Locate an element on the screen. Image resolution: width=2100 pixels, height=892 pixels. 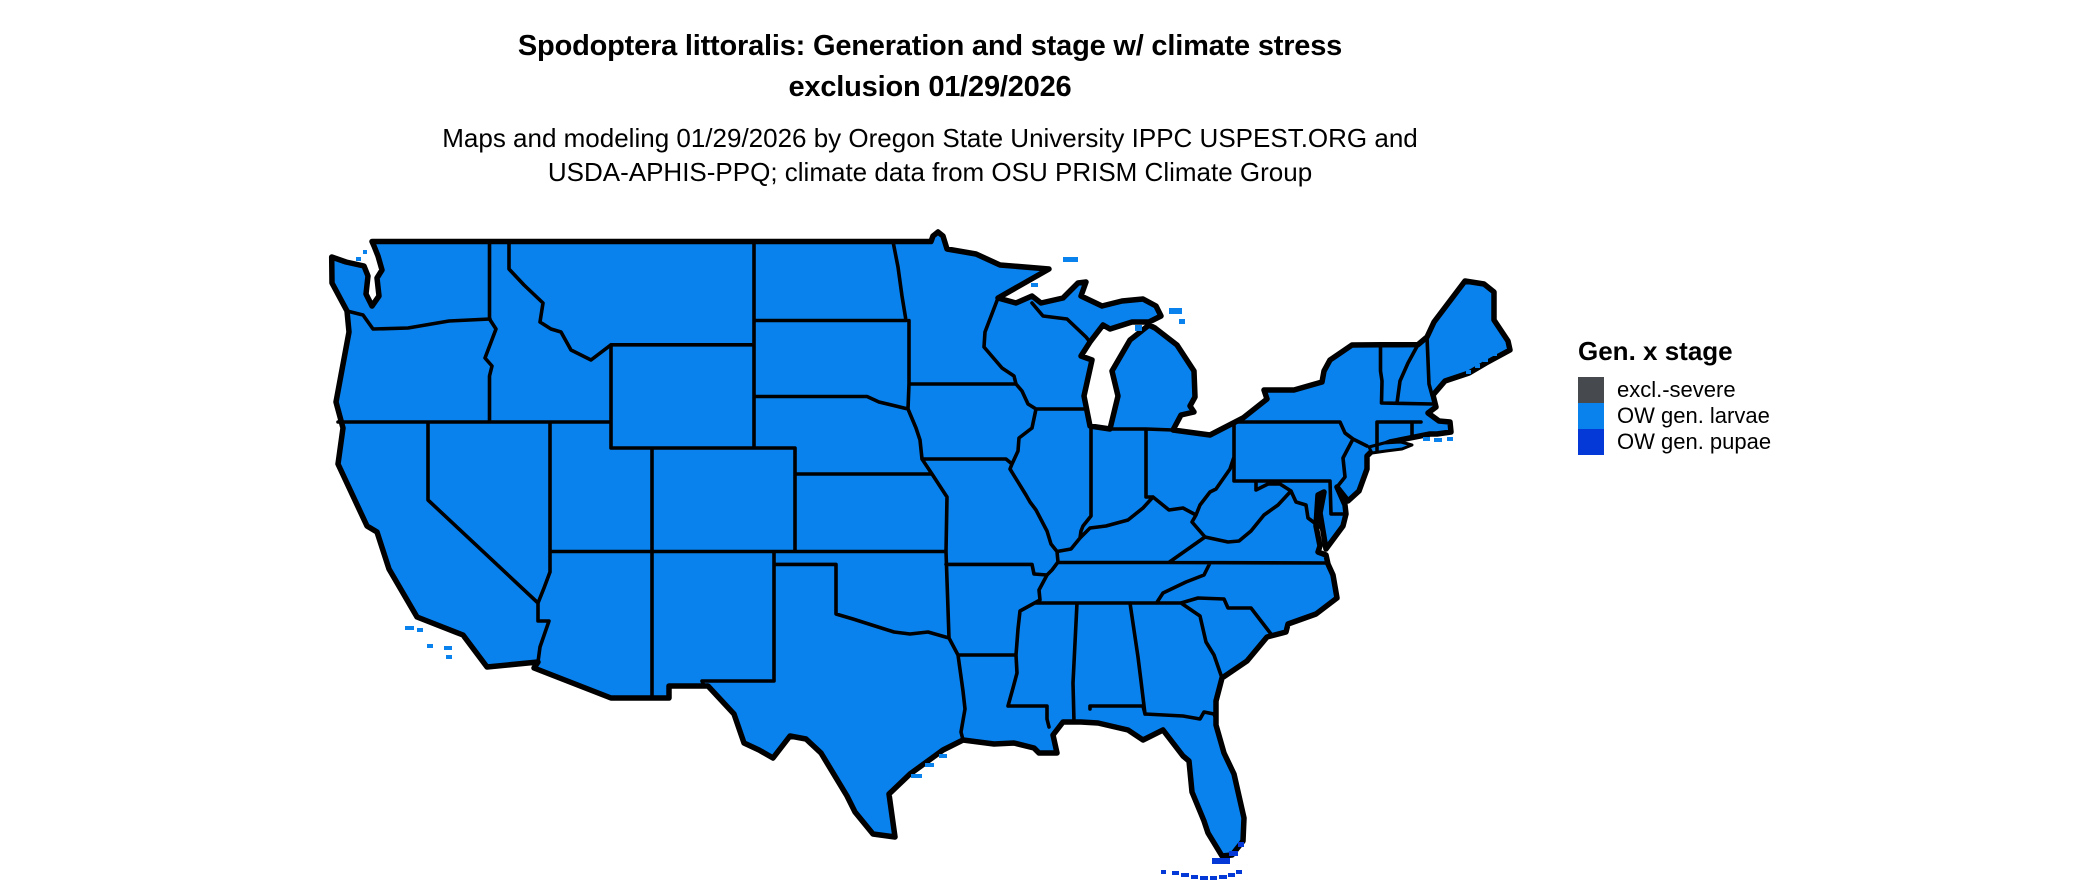
florida-keys-pupae is located at coordinates (1202, 861).